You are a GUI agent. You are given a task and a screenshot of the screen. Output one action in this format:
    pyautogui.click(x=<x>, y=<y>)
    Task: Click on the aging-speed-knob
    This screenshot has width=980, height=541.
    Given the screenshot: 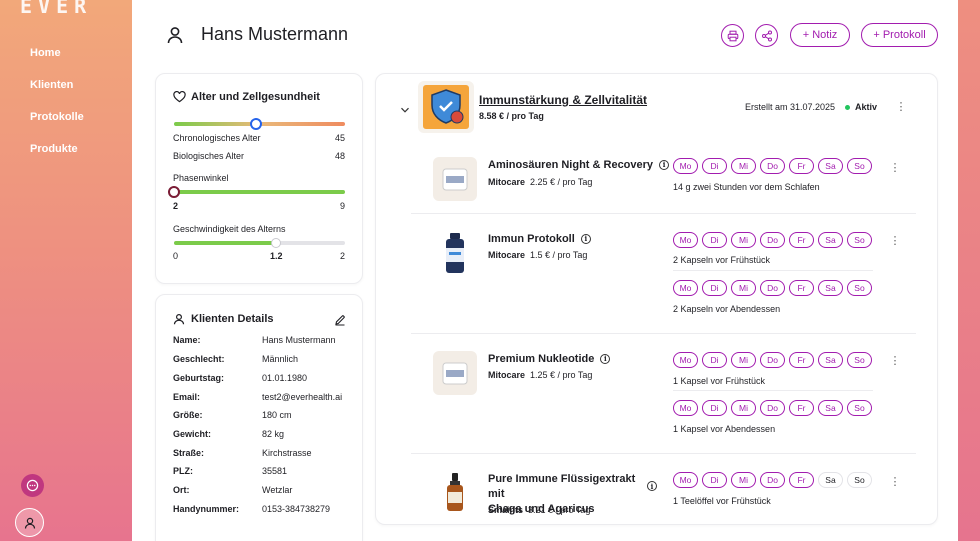 What is the action you would take?
    pyautogui.click(x=276, y=243)
    